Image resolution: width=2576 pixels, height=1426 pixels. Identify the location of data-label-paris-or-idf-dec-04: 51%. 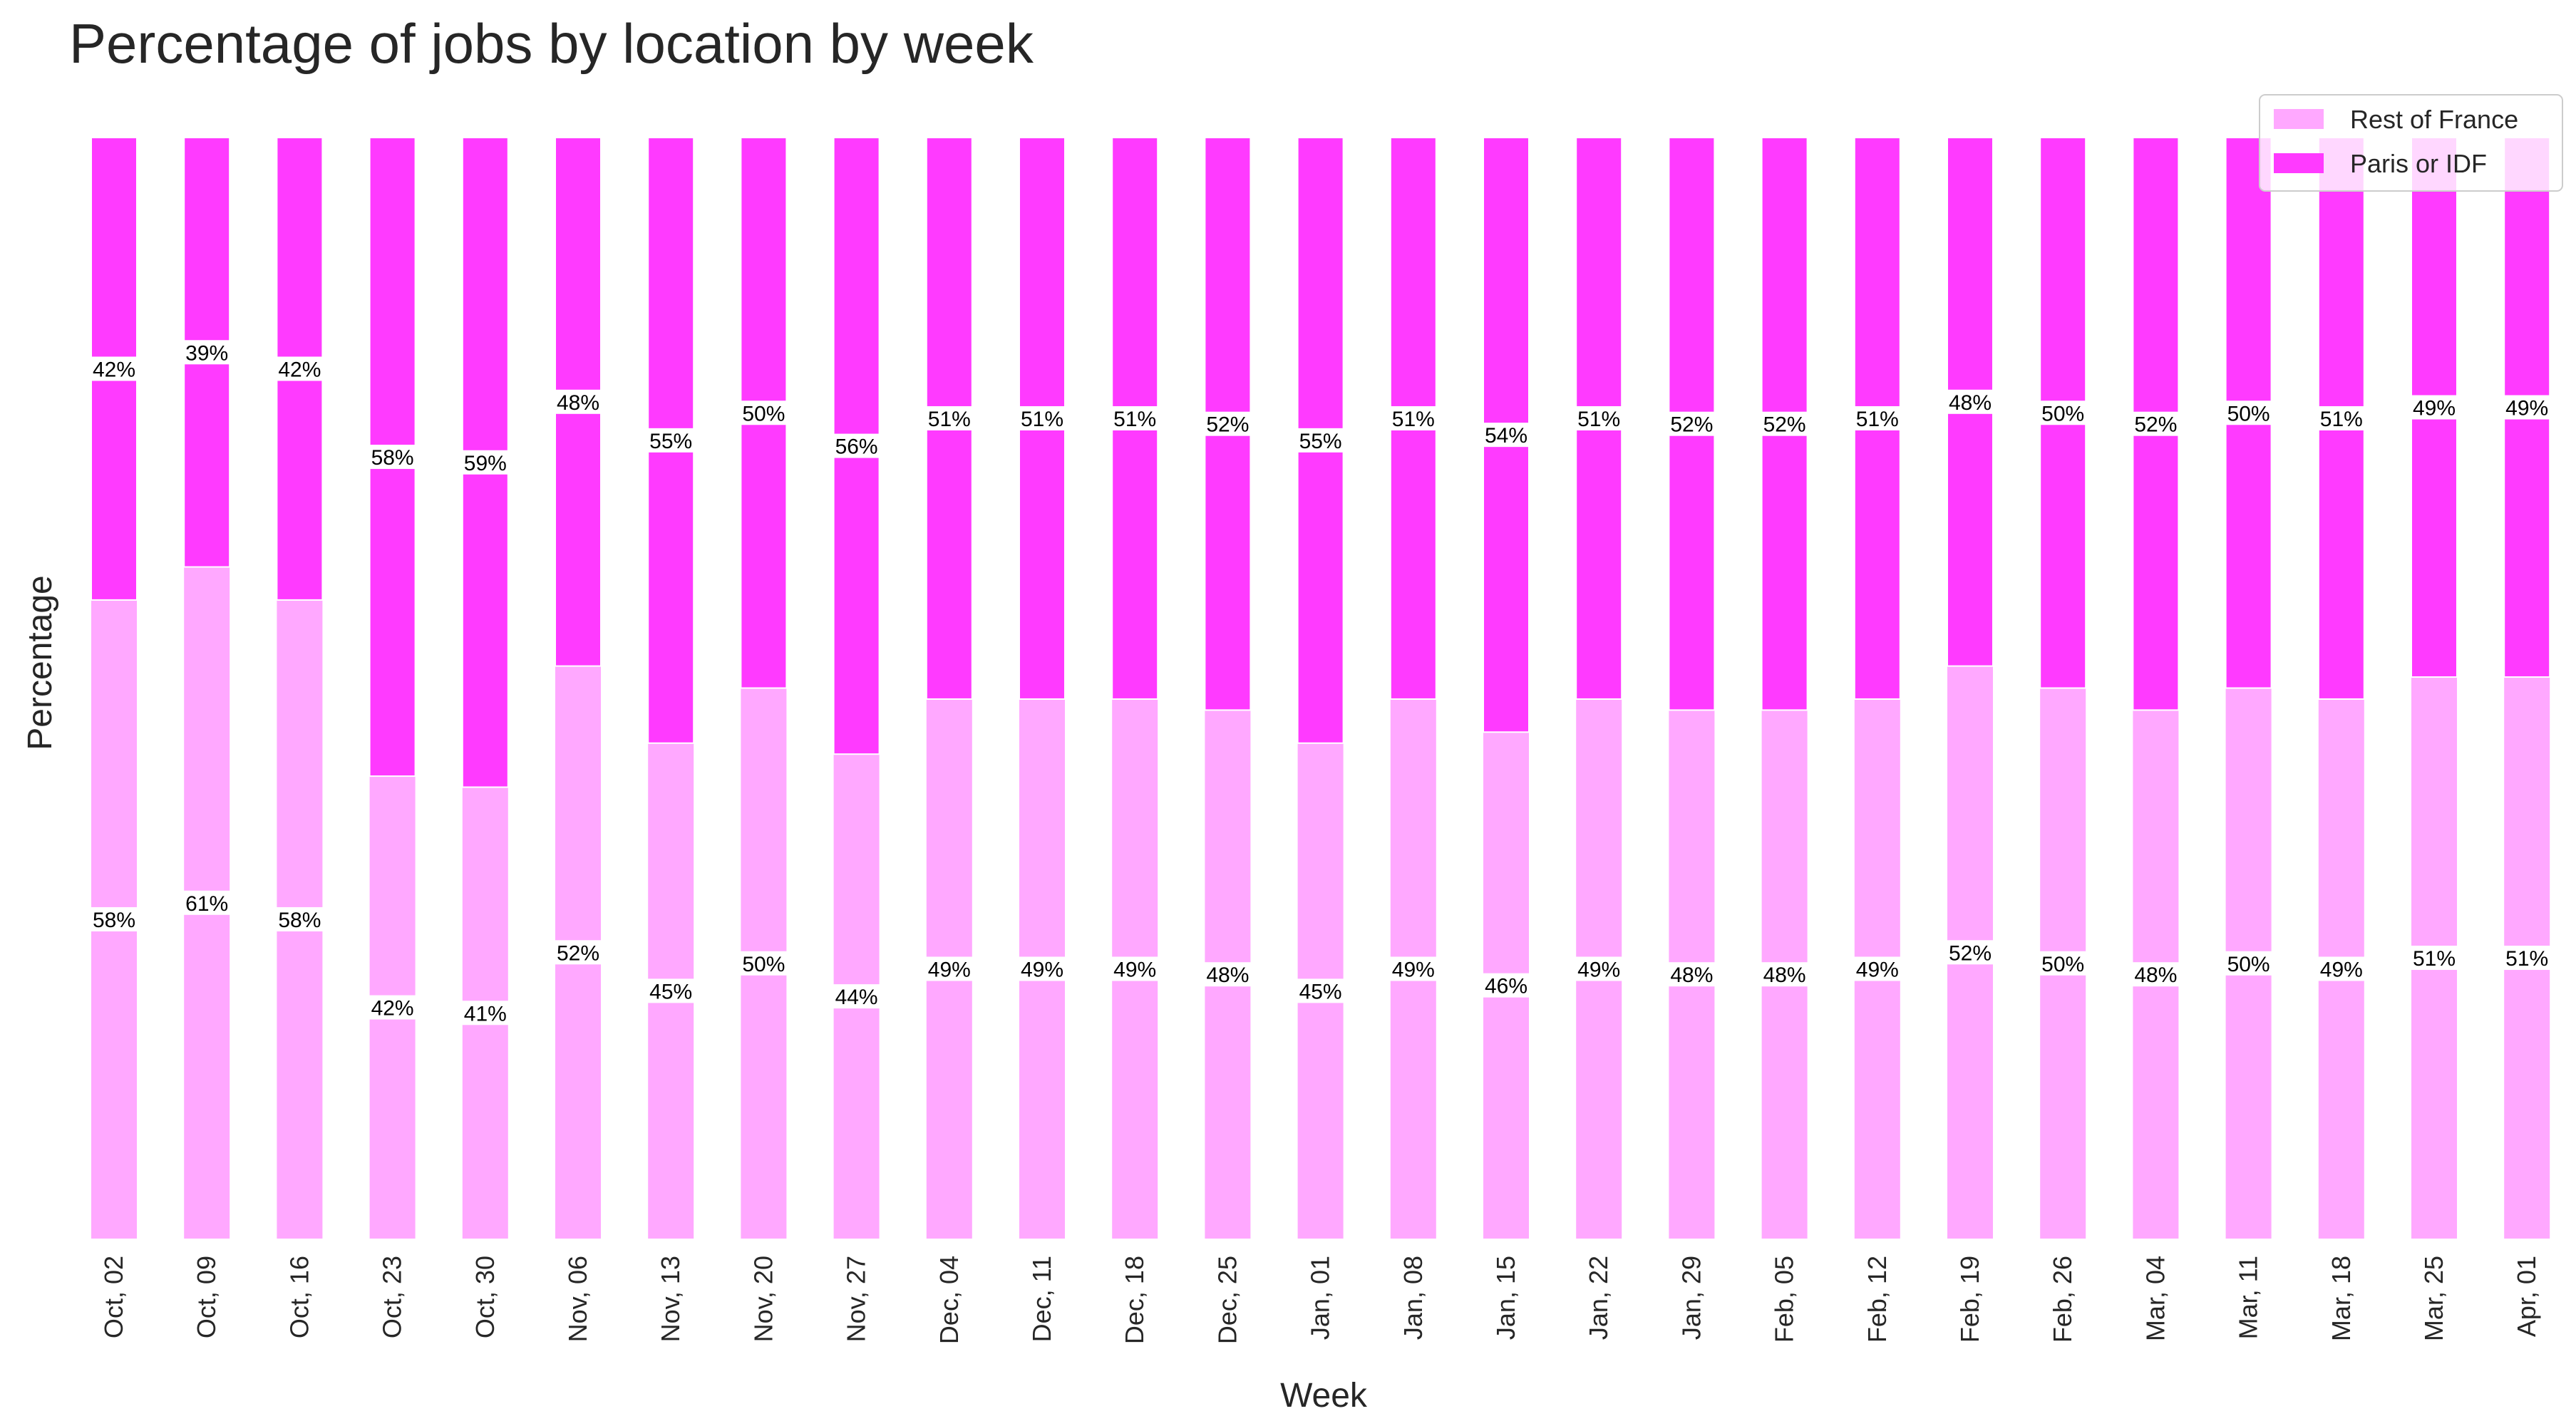
(949, 420).